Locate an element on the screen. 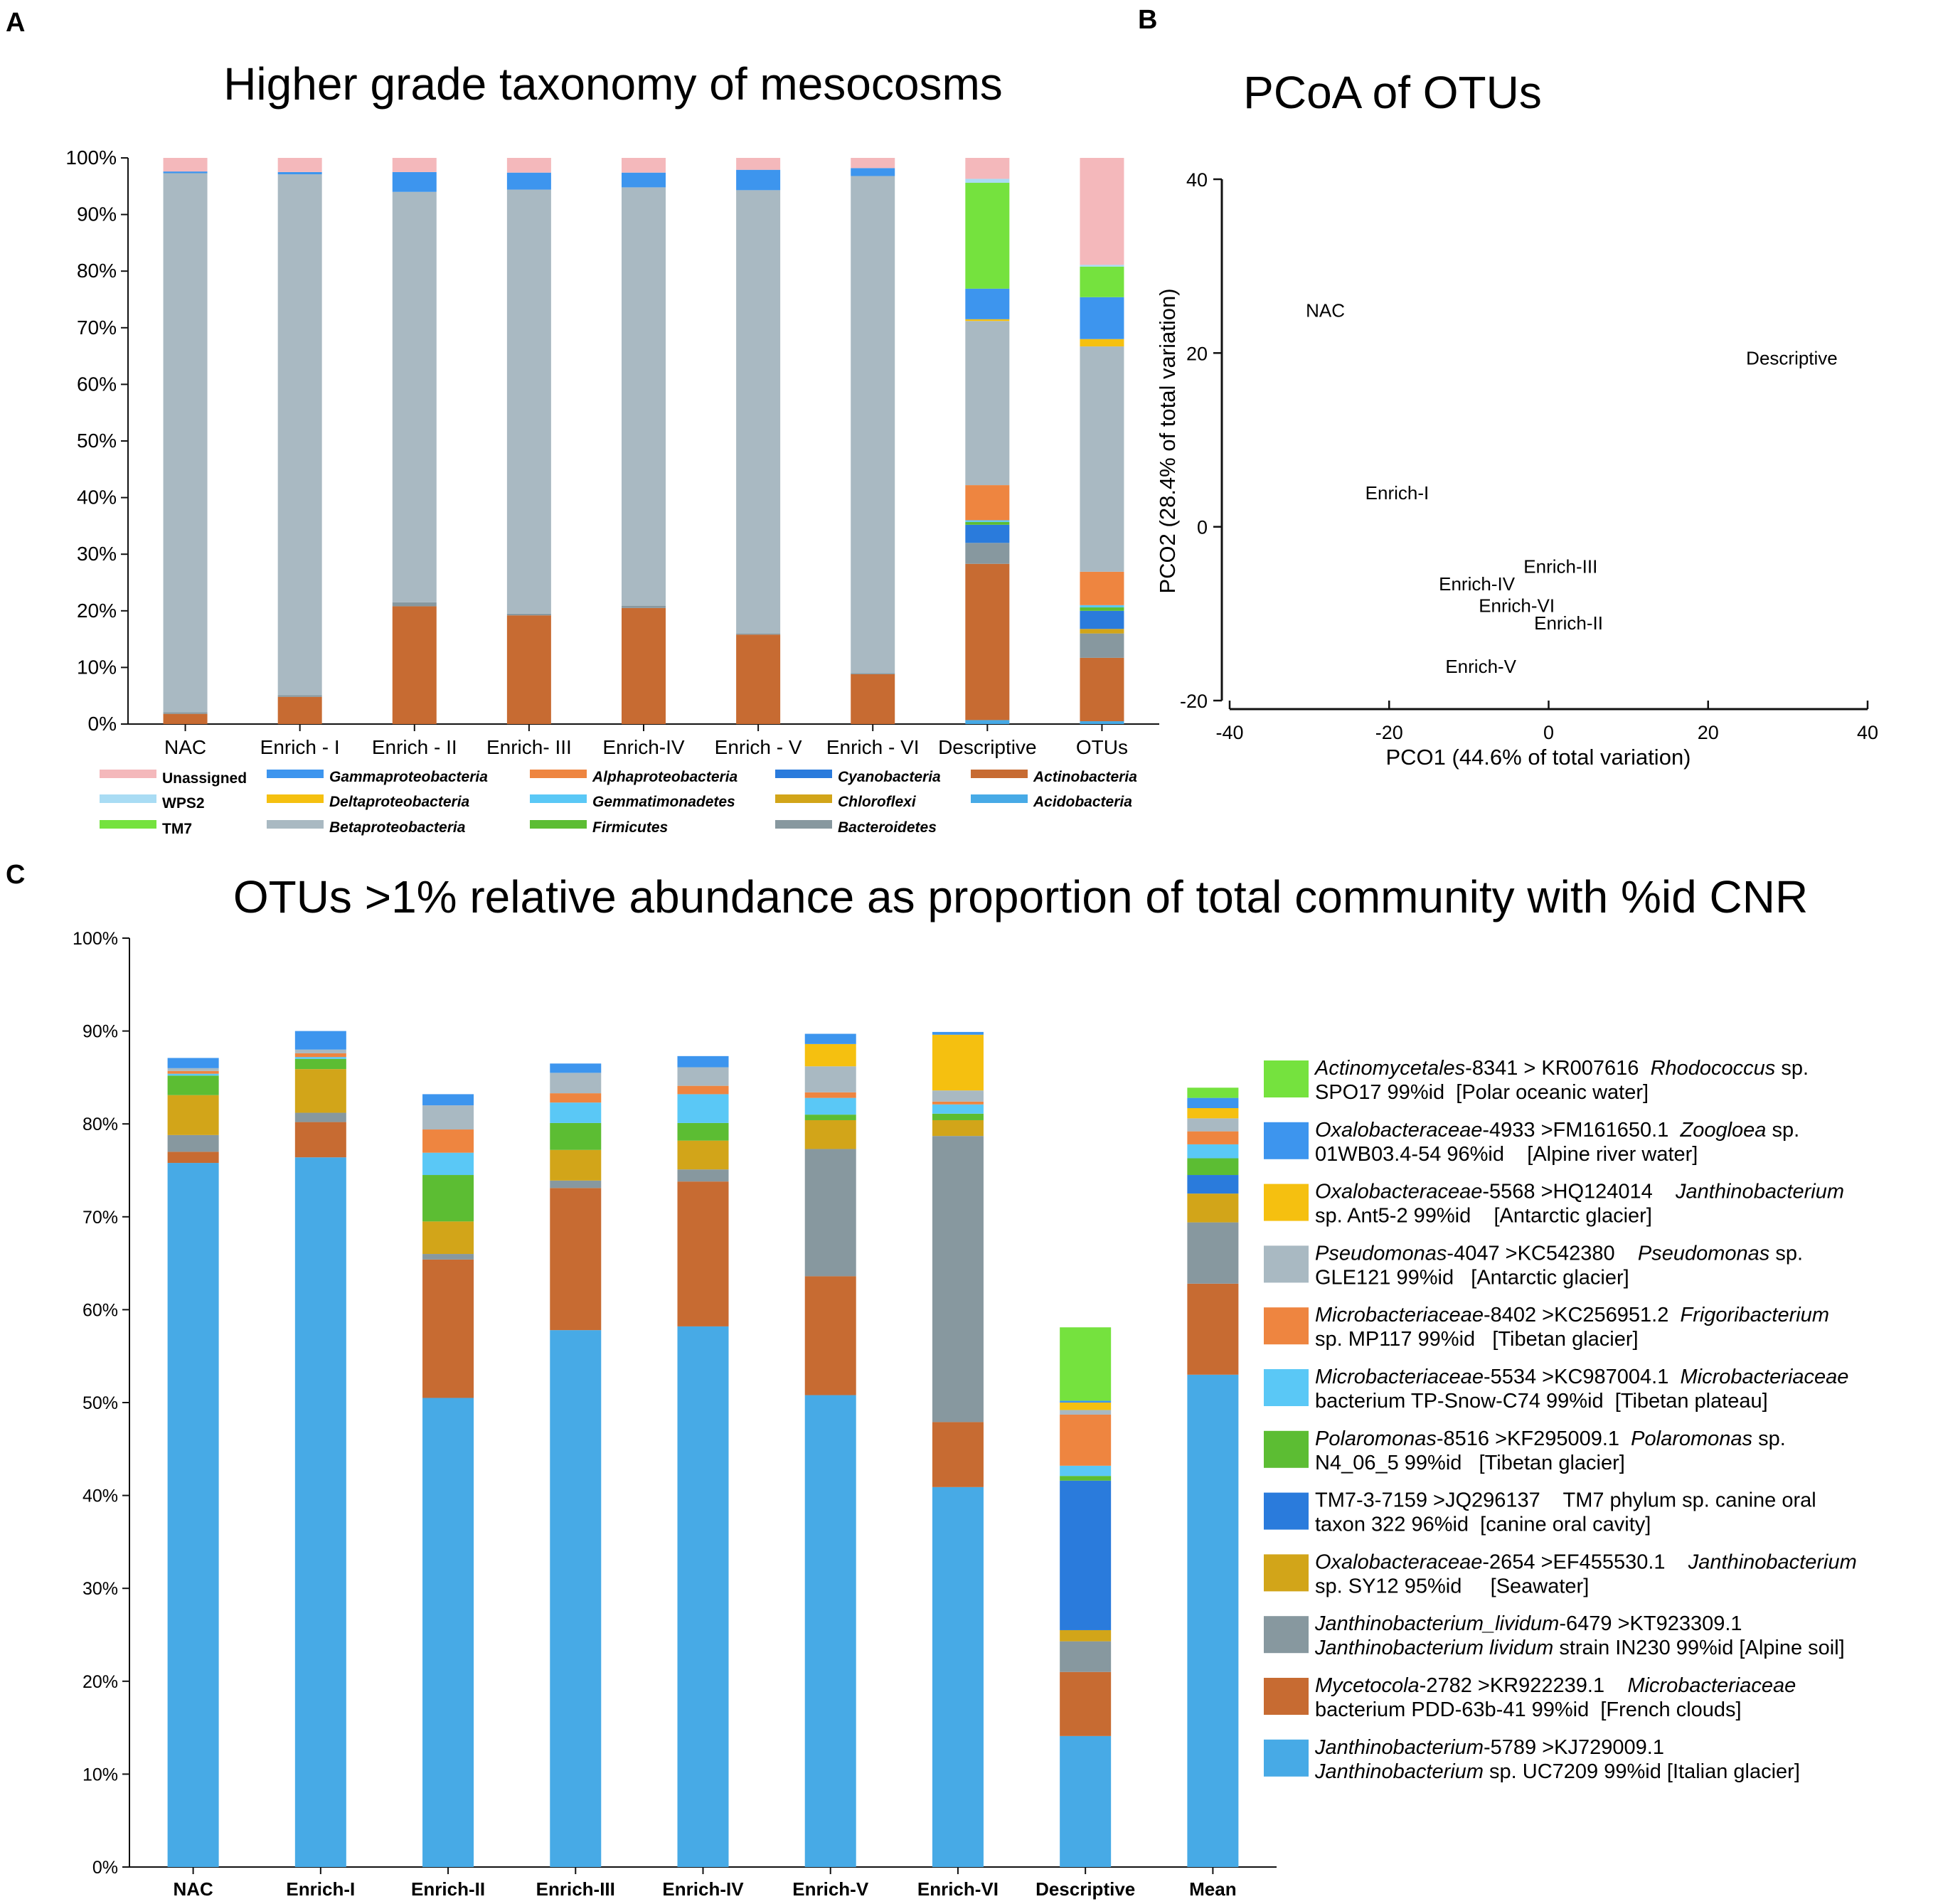 This screenshot has width=1938, height=1904. legend-label-part: -5789 >KJ729009.1 is located at coordinates (1574, 1747).